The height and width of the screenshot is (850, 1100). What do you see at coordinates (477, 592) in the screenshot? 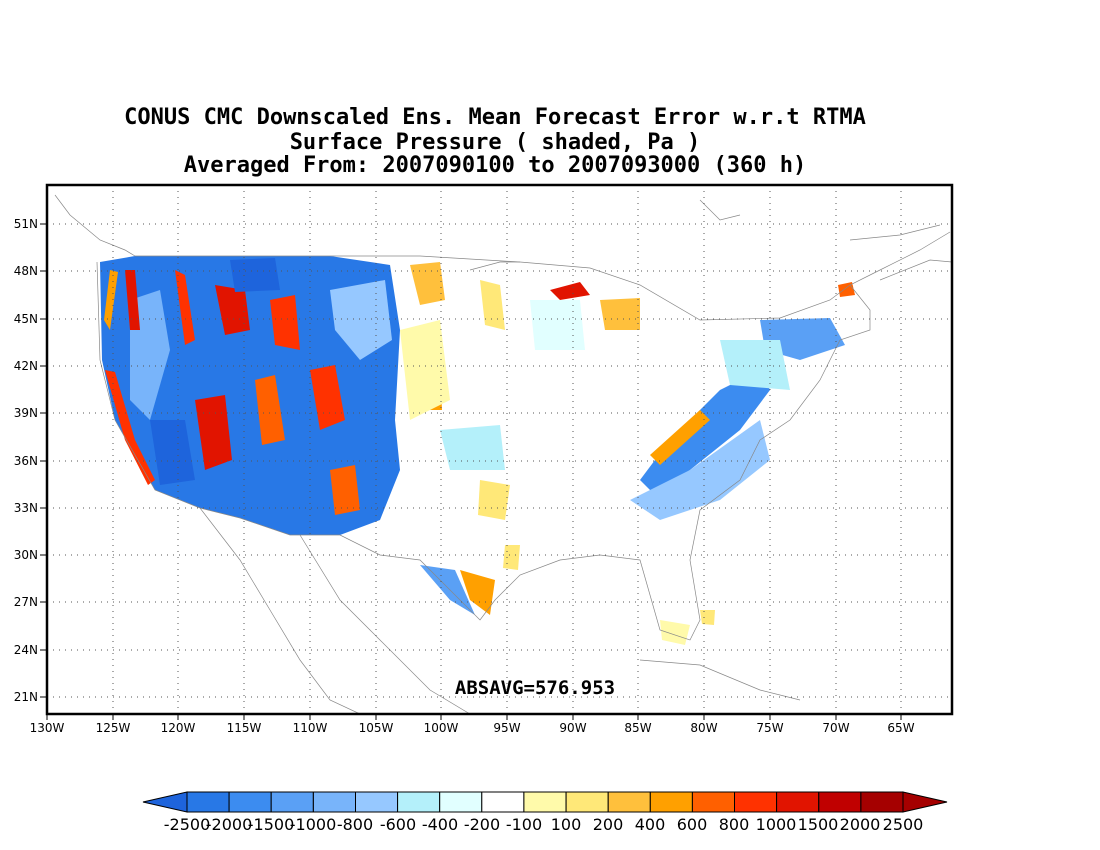
I see `texas-orange` at bounding box center [477, 592].